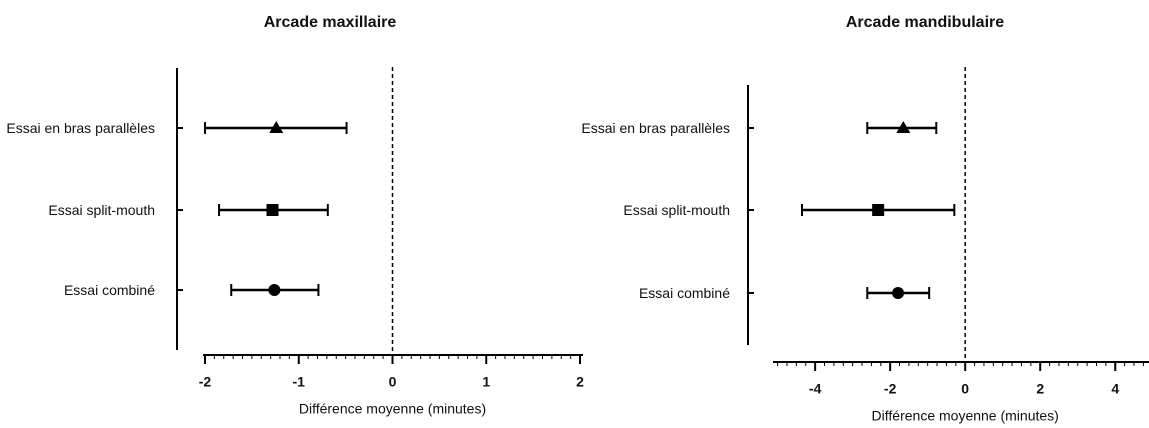 The width and height of the screenshot is (1149, 428). Describe the element at coordinates (1115, 389) in the screenshot. I see `x-tick-label: 4` at that location.